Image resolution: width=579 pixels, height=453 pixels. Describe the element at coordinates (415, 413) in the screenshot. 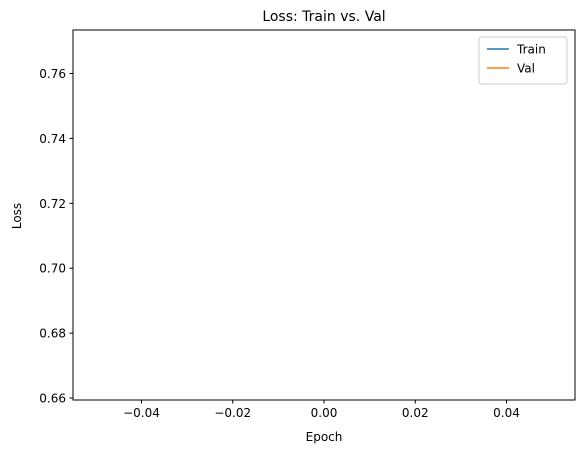

I see `x-tick-label: 0.02` at that location.